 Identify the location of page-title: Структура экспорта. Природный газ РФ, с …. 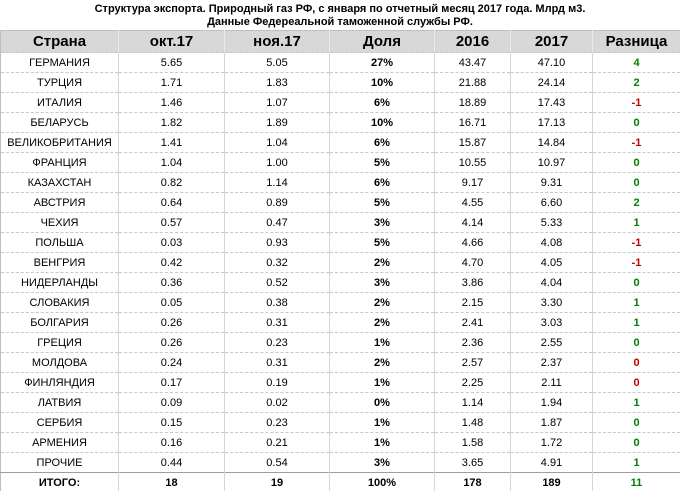
(340, 9).